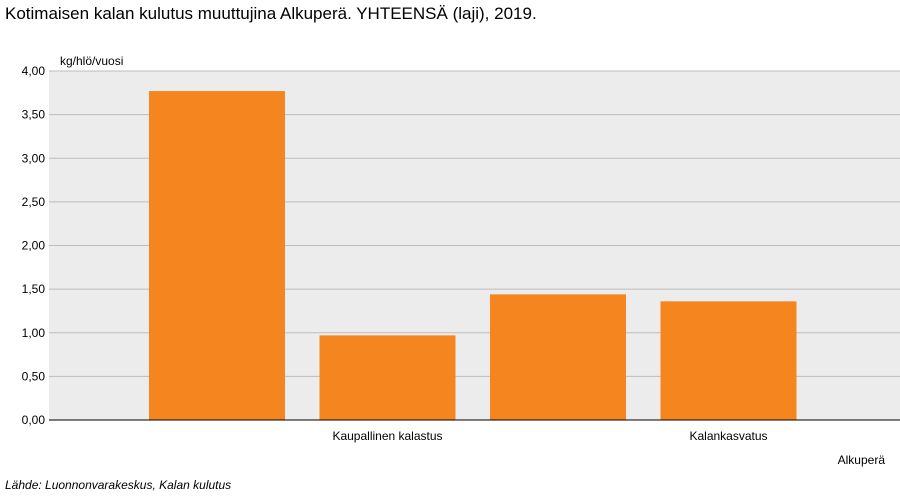 The width and height of the screenshot is (900, 500). What do you see at coordinates (34, 158) in the screenshot?
I see `y-tick-label: 3,00` at bounding box center [34, 158].